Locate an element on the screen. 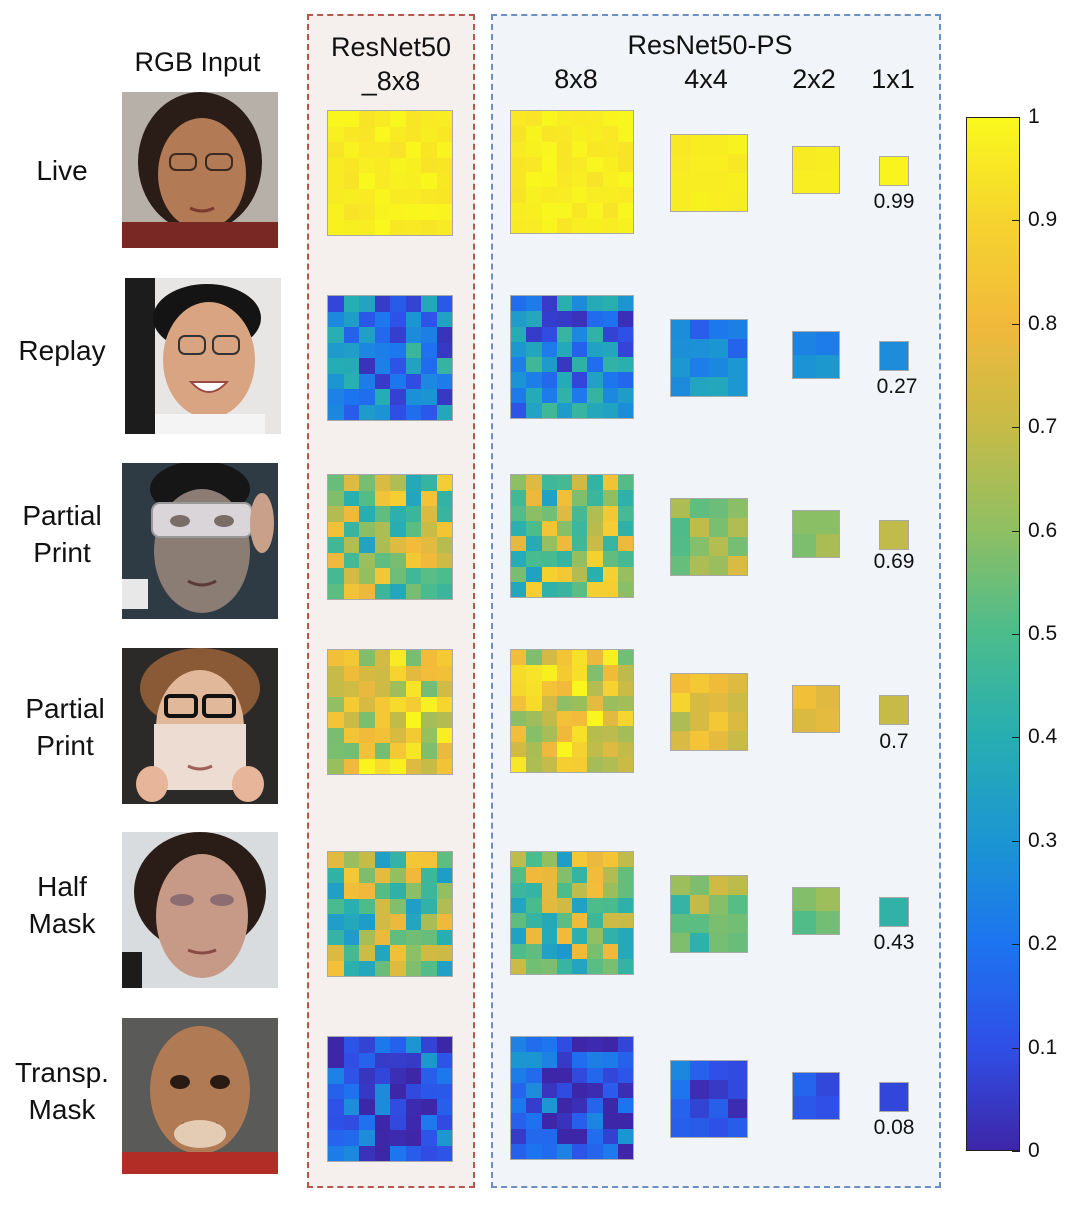 This screenshot has height=1206, width=1078. col-2x2-header: 2x2 is located at coordinates (814, 79).